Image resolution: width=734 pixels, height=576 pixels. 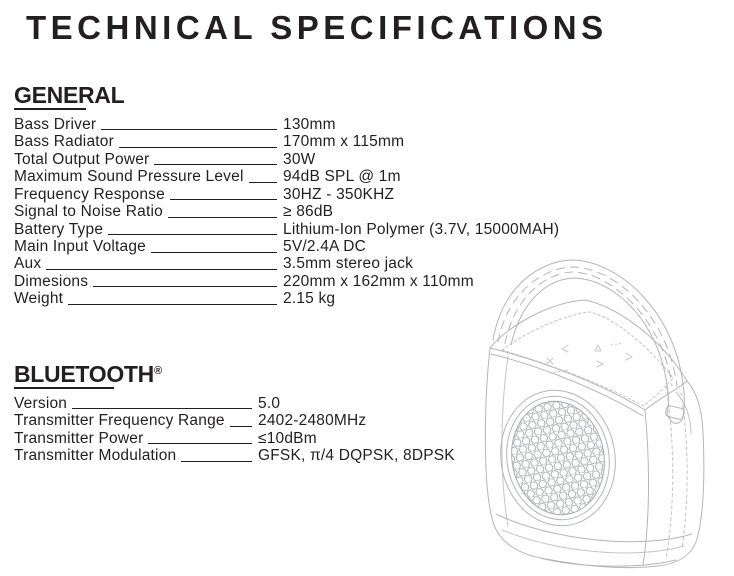 I want to click on spec-value: 94dB SPL @ 1m, so click(x=342, y=177).